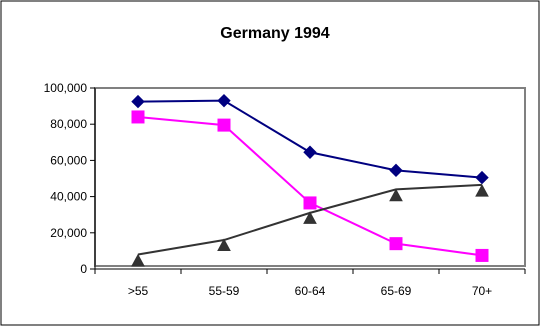  What do you see at coordinates (310, 291) in the screenshot?
I see `x-tick-label: 60-64` at bounding box center [310, 291].